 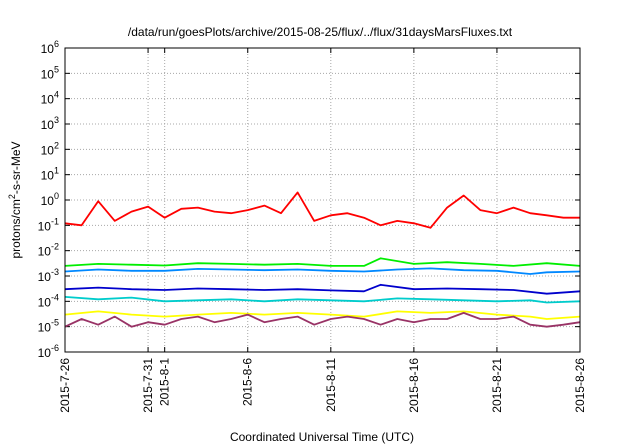 What do you see at coordinates (148, 385) in the screenshot?
I see `x-tick-label: 2015-7-31` at bounding box center [148, 385].